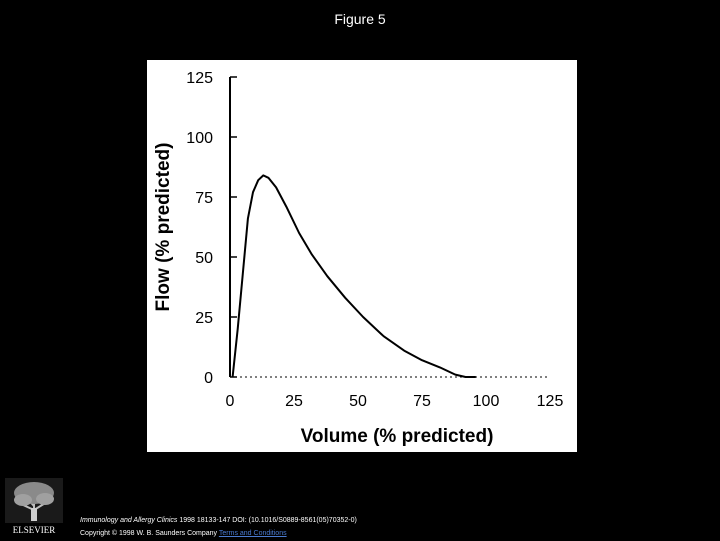  I want to click on x-tick-label: 25, so click(294, 401).